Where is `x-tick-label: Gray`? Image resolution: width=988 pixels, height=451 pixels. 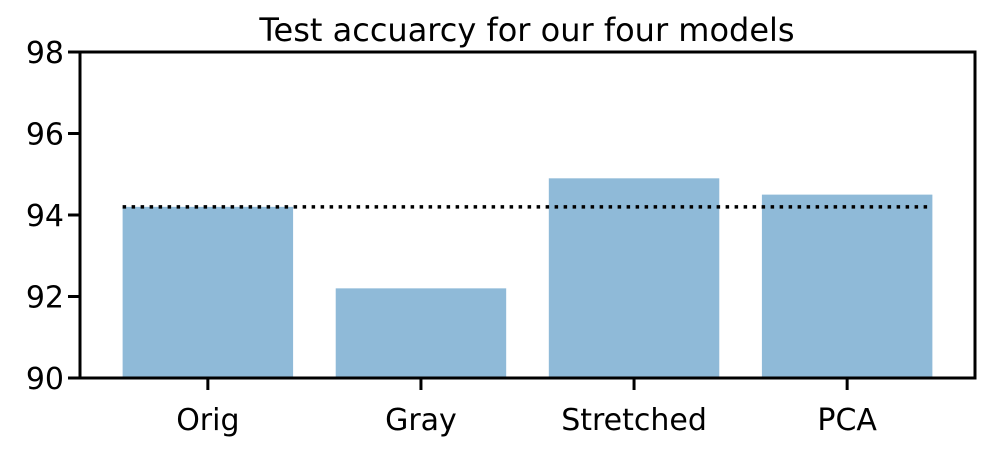
x-tick-label: Gray is located at coordinates (421, 420).